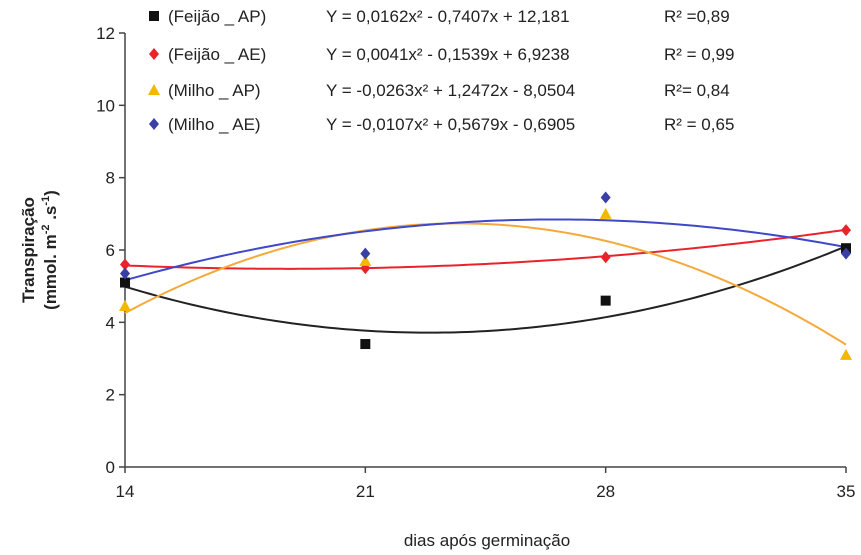 The width and height of the screenshot is (861, 555). I want to click on y-axis-title: Transpiração (mmol. m-2 .s-1), so click(39, 250).